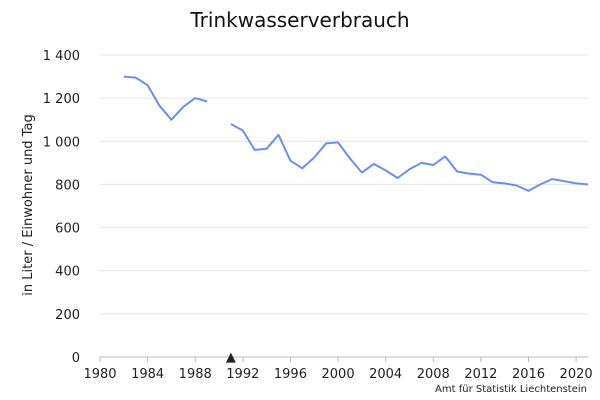 The image size is (600, 400). Describe the element at coordinates (231, 357) in the screenshot. I see `break-marker-icon: ▲` at that location.